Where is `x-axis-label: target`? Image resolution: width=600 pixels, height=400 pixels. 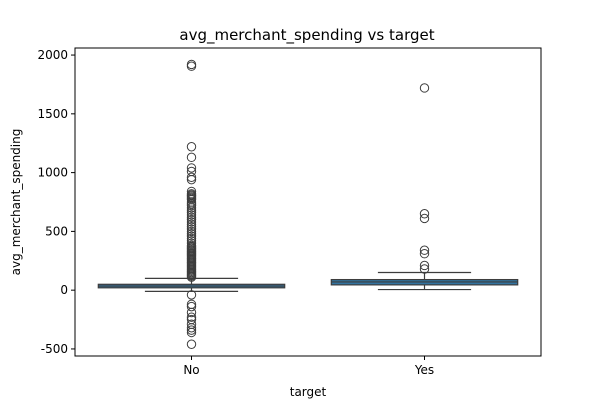 x-axis-label: target is located at coordinates (308, 392).